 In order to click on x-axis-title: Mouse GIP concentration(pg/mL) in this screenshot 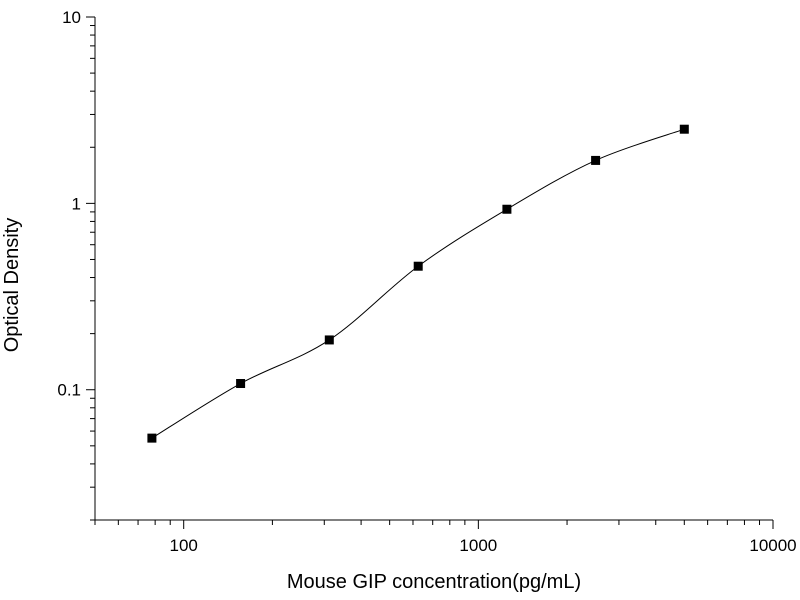, I will do `click(434, 582)`.